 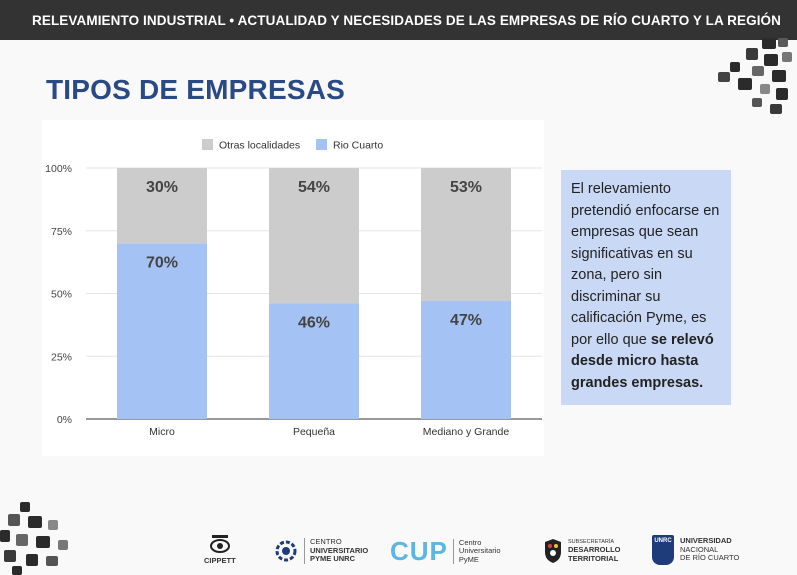 What do you see at coordinates (259, 146) in the screenshot?
I see `legend-label: Otras localidades` at bounding box center [259, 146].